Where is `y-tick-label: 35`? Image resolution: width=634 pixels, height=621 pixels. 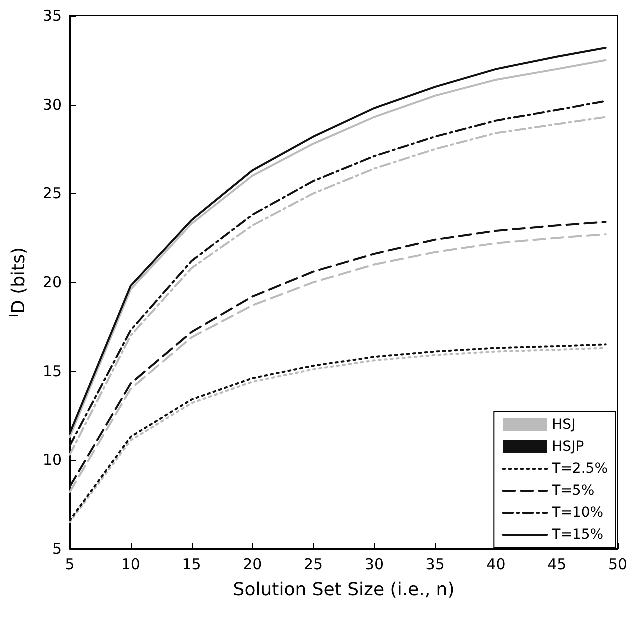 y-tick-label: 35 is located at coordinates (52, 16).